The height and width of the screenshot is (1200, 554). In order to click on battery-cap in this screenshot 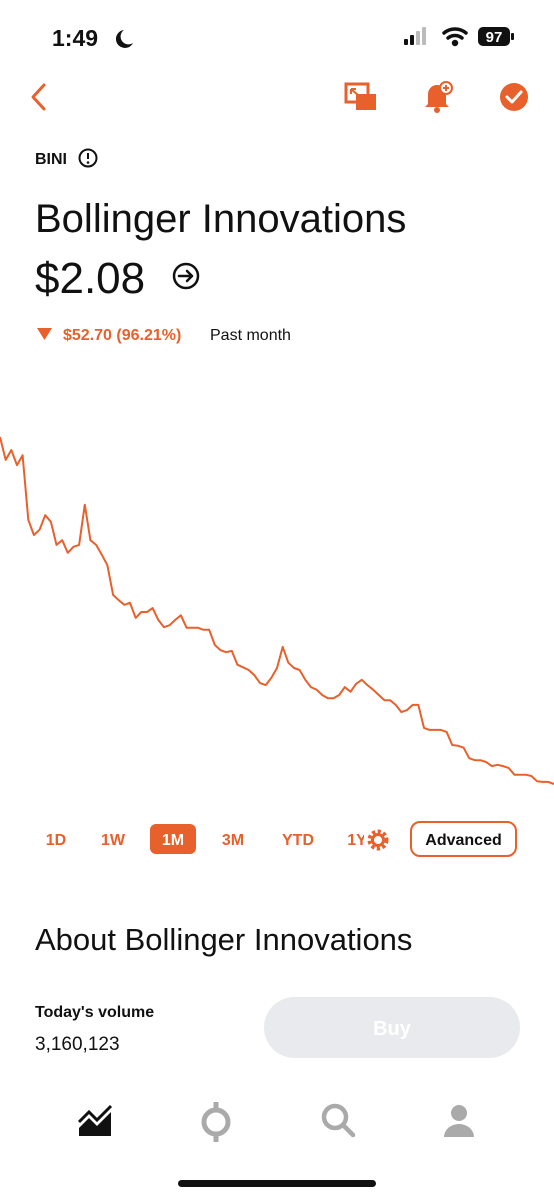, I will do `click(512, 36)`.